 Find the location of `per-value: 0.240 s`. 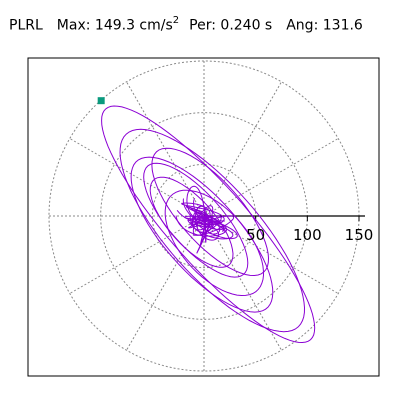

per-value: 0.240 s is located at coordinates (246, 25).